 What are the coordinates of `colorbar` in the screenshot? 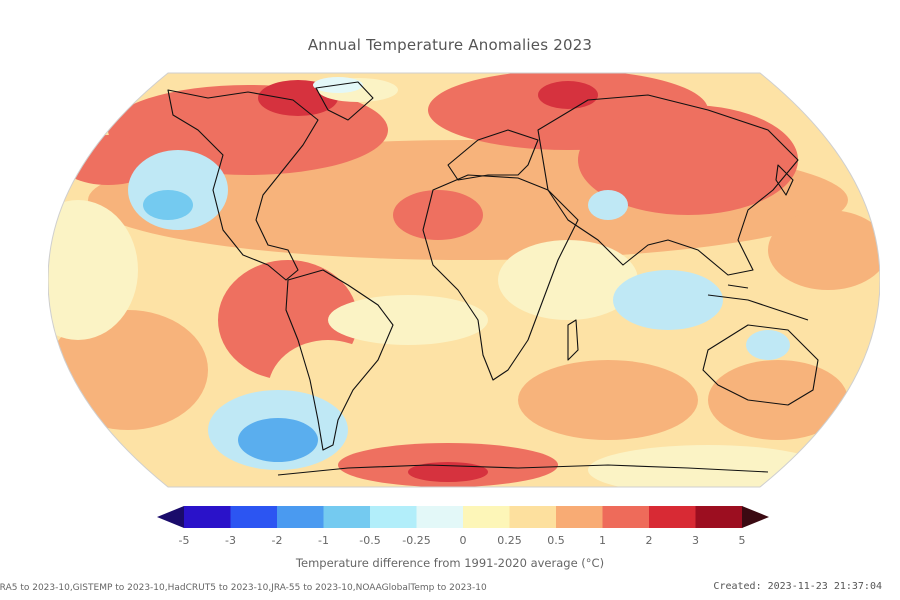 It's located at (463, 517).